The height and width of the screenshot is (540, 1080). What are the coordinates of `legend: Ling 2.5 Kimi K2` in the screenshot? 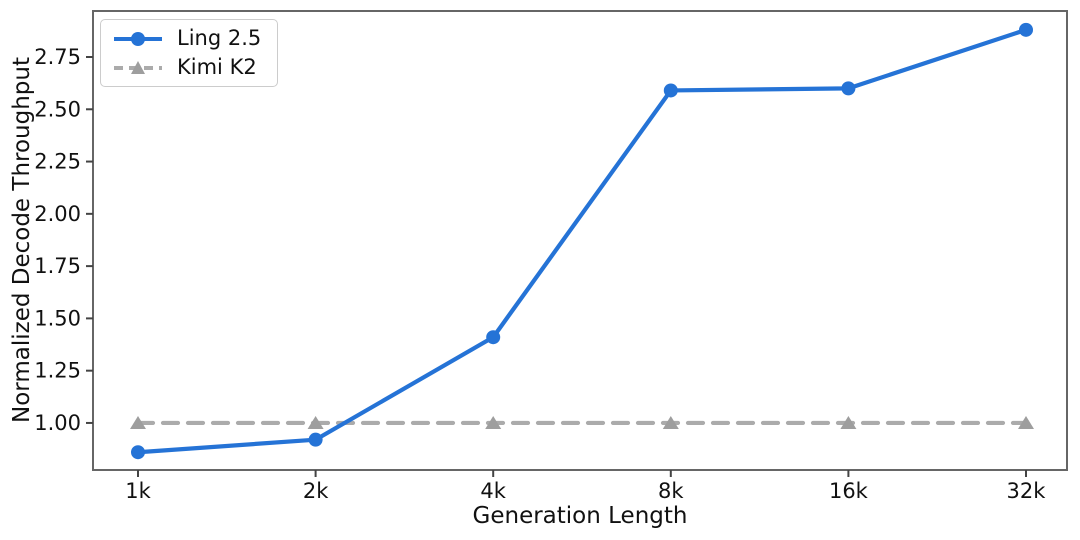 It's located at (189, 53).